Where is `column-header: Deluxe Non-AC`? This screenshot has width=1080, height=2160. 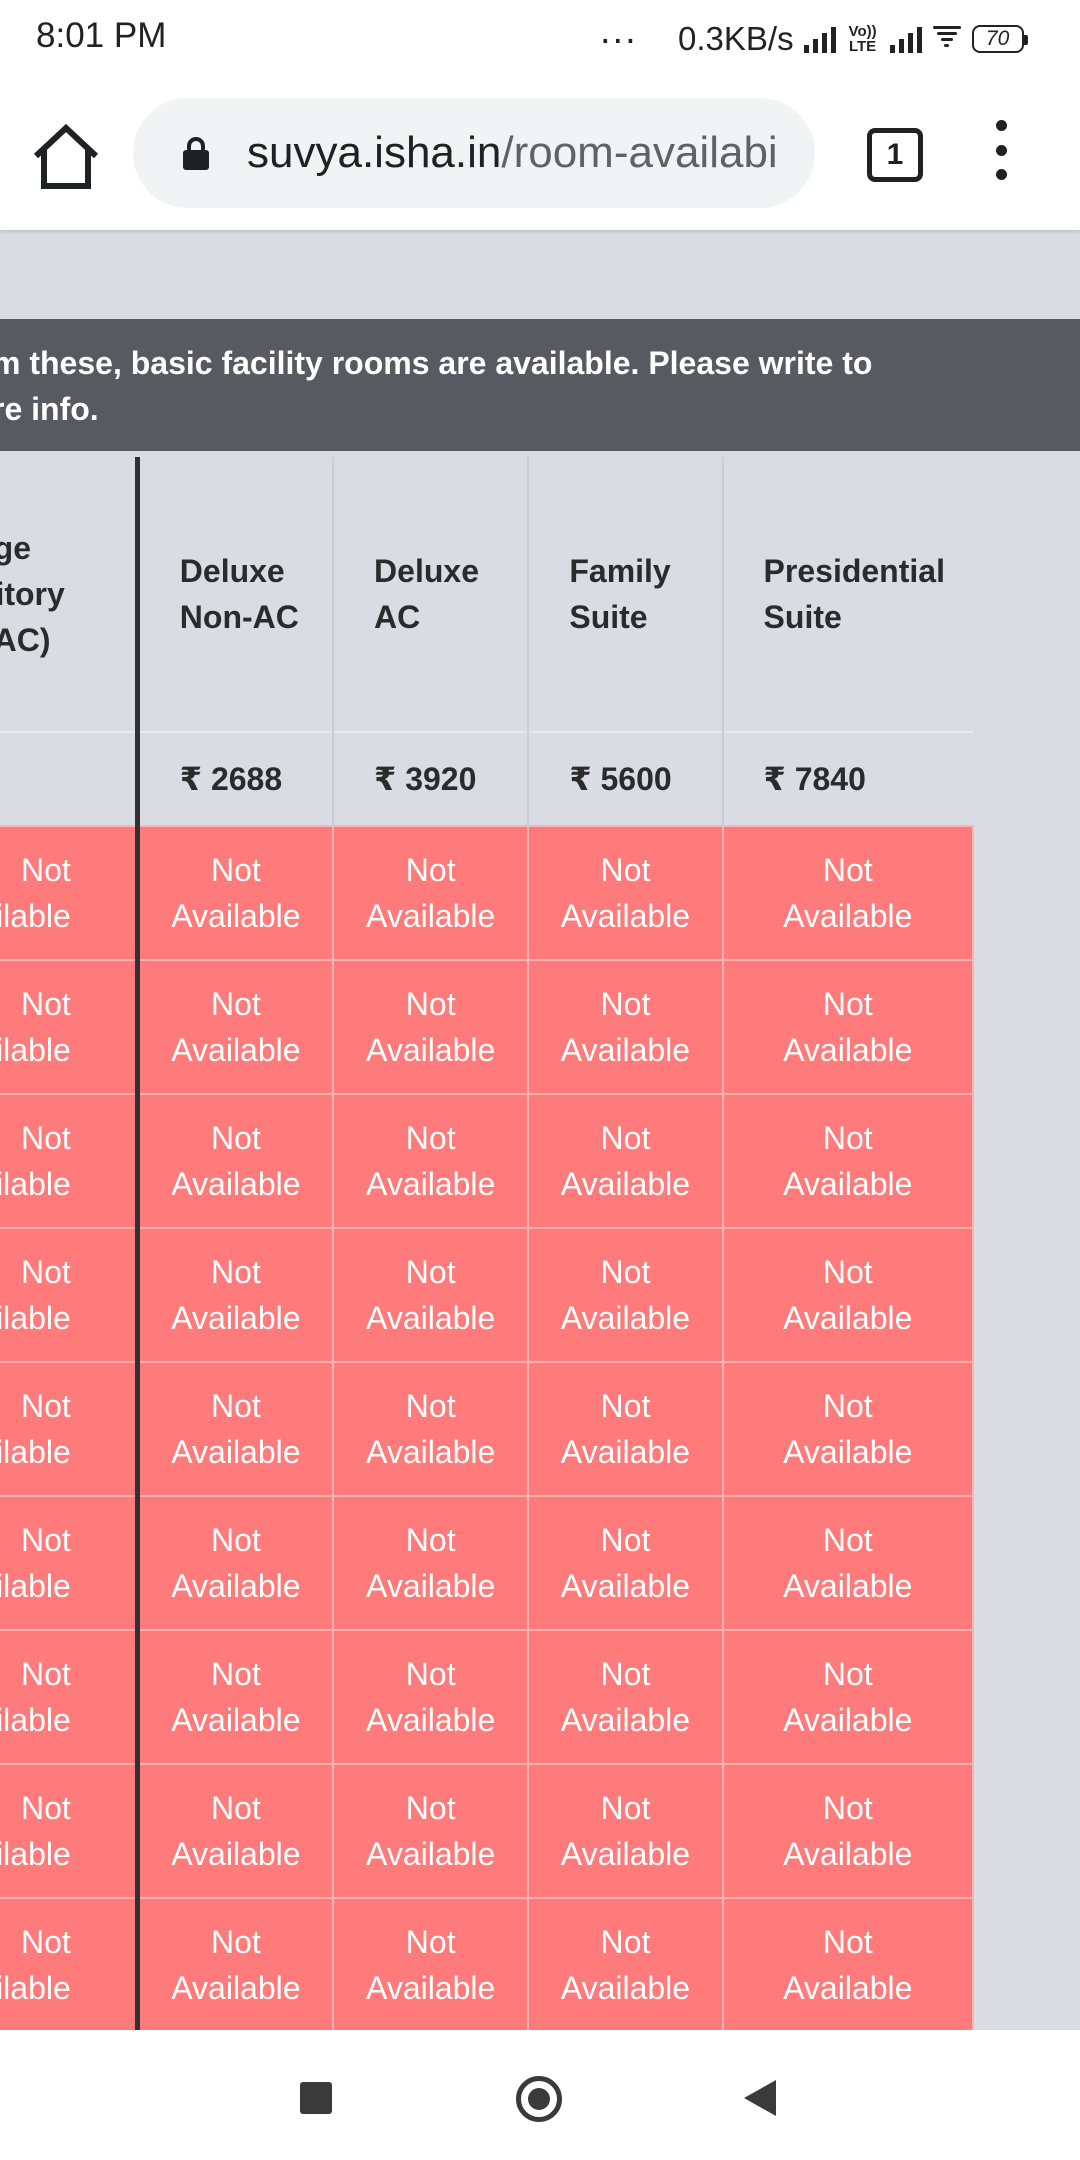 column-header: Deluxe Non-AC is located at coordinates (236, 594).